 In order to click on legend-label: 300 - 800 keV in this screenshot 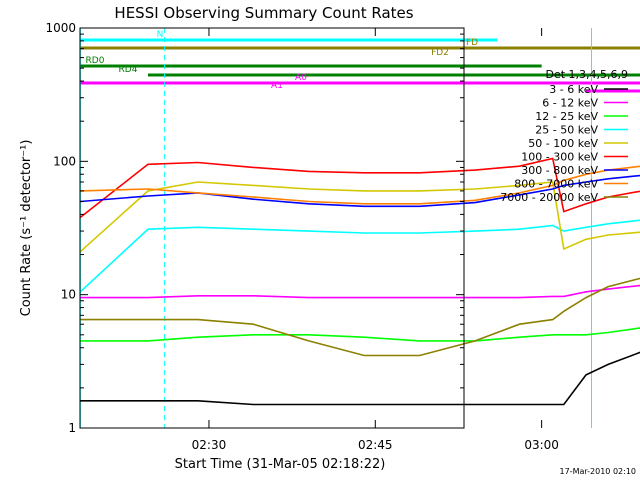, I will do `click(559, 170)`.